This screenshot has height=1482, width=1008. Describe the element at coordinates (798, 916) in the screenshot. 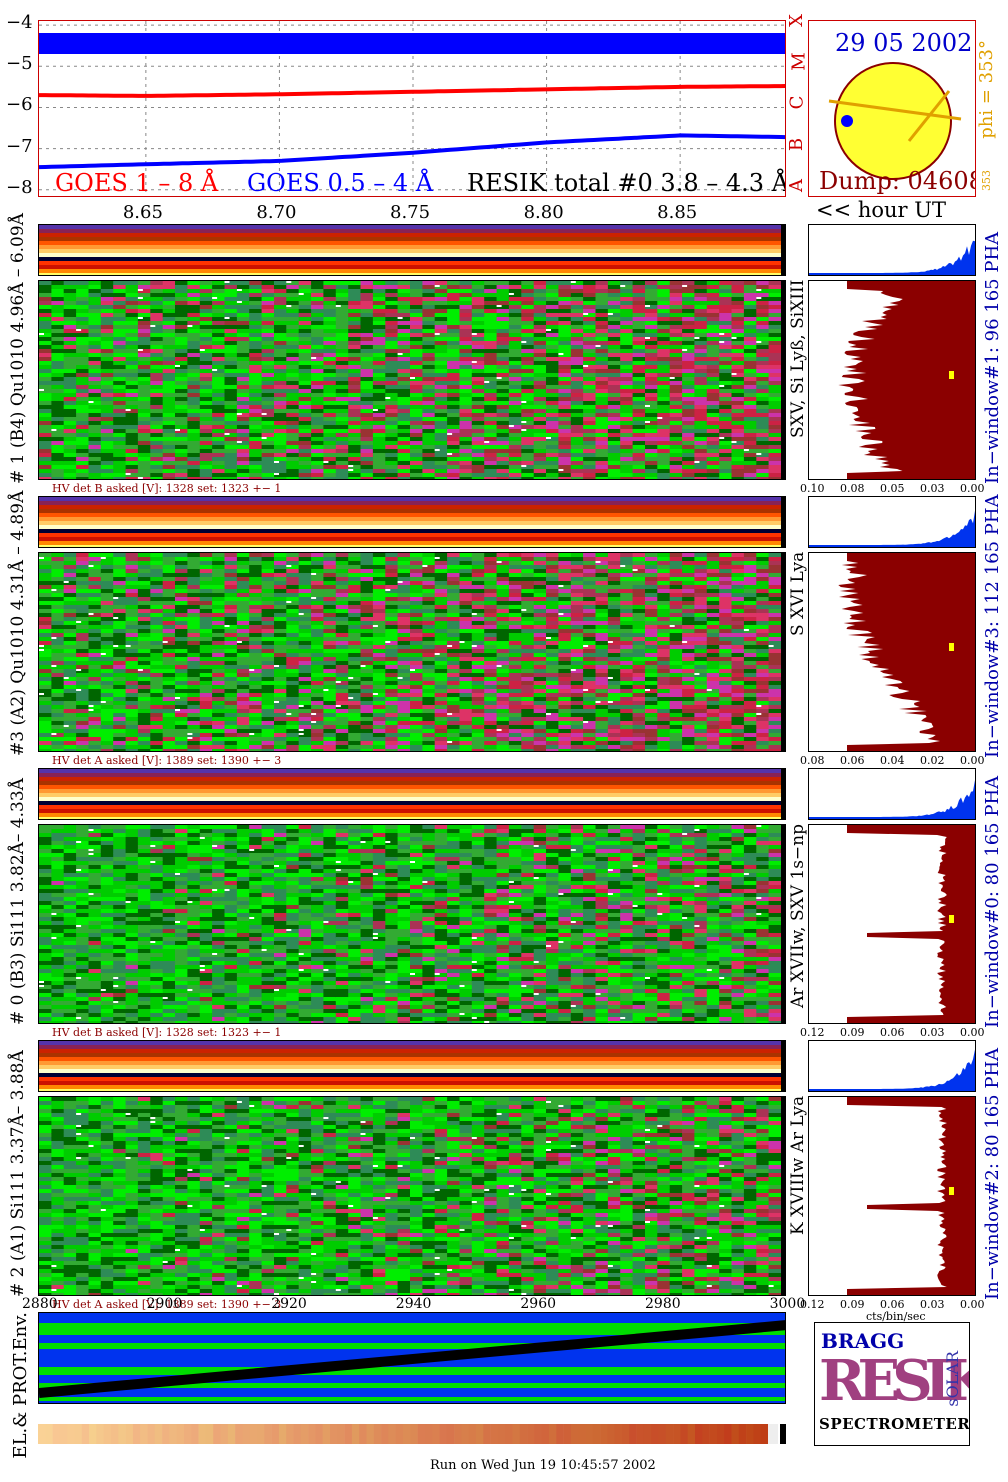

I see `line-ids-ch0: Ar XVIIw, SXV 1s−np` at that location.